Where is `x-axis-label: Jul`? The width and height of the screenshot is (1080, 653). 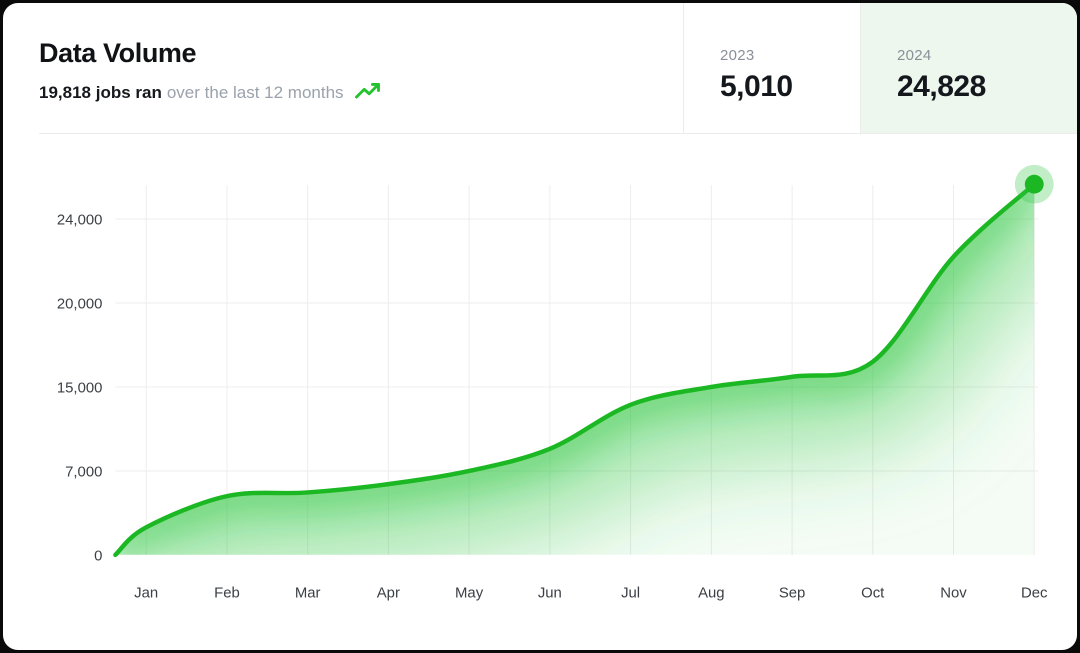 x-axis-label: Jul is located at coordinates (630, 594).